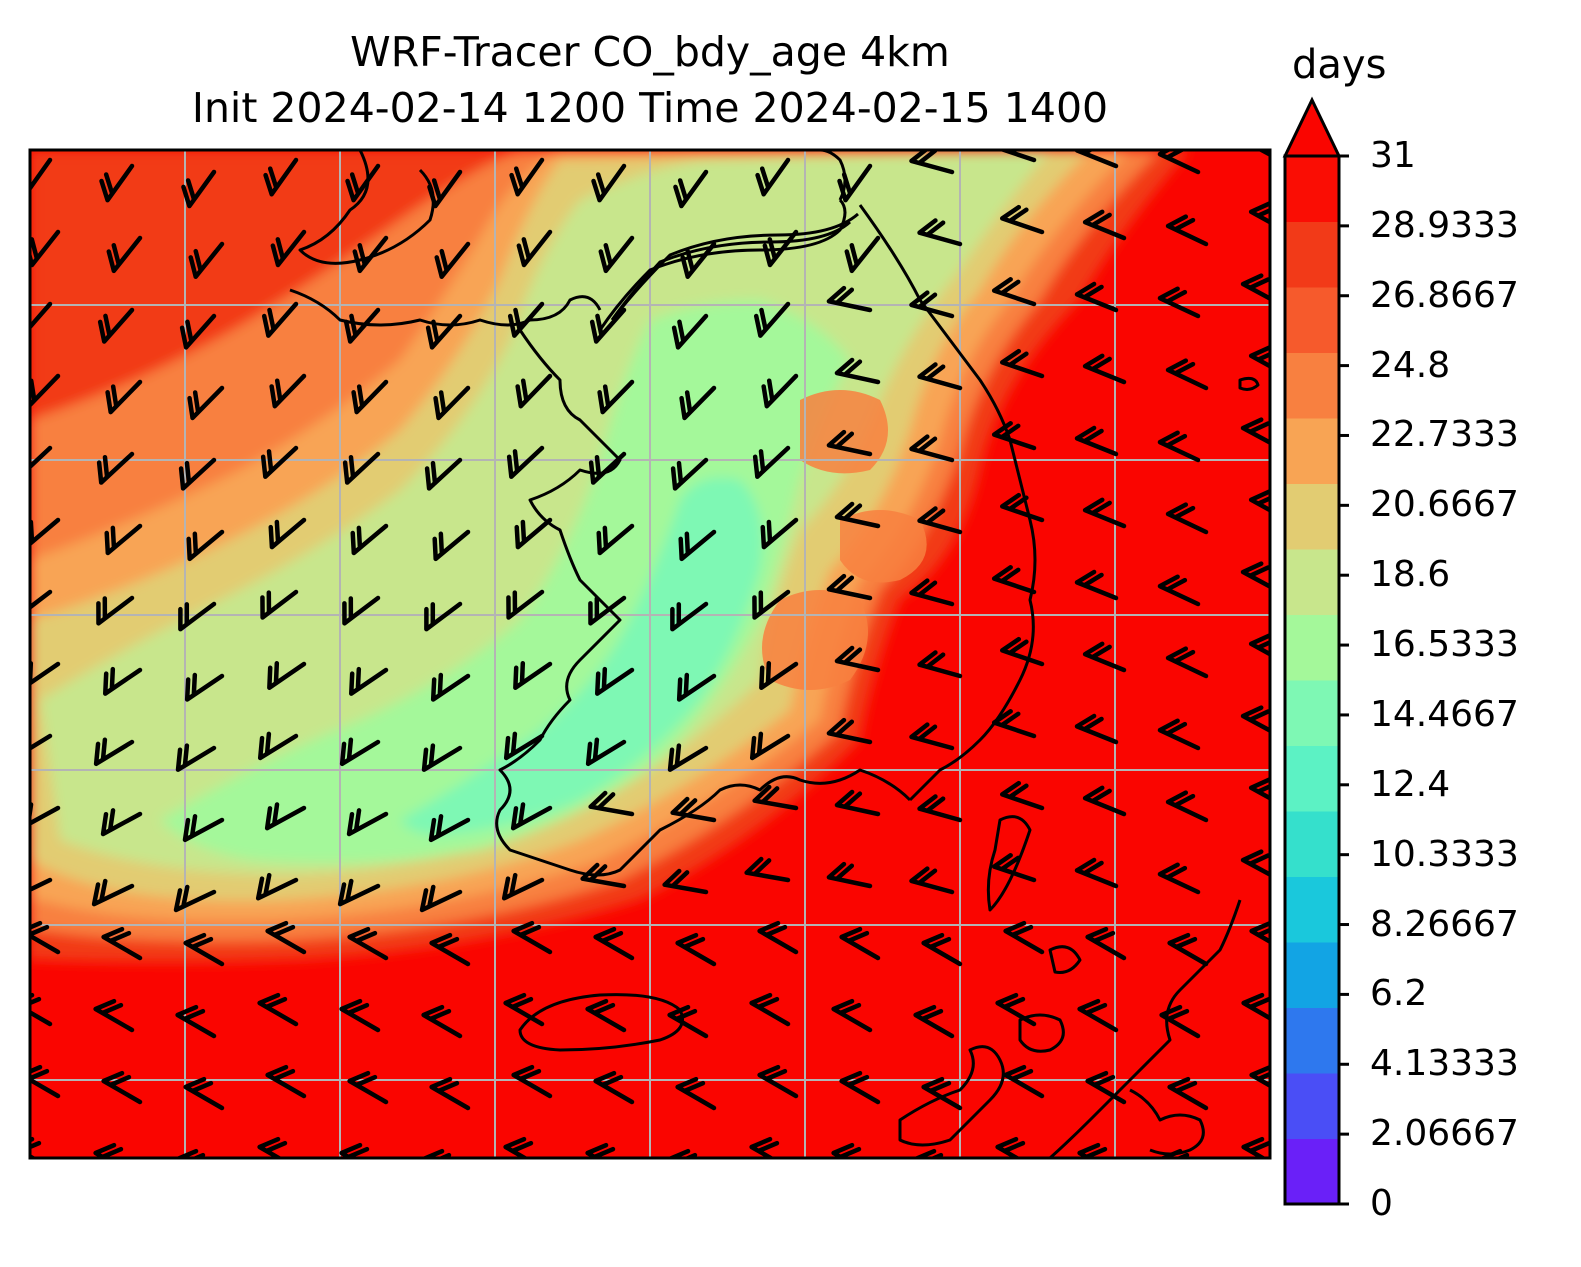 This screenshot has width=1581, height=1267. I want to click on colorbar-extend-arrow, so click(1312, 127).